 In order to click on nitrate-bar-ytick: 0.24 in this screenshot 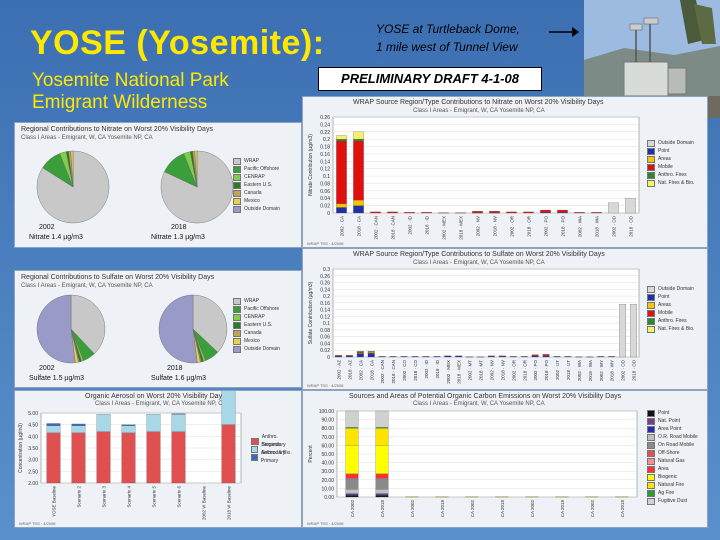, I will do `click(325, 125)`.